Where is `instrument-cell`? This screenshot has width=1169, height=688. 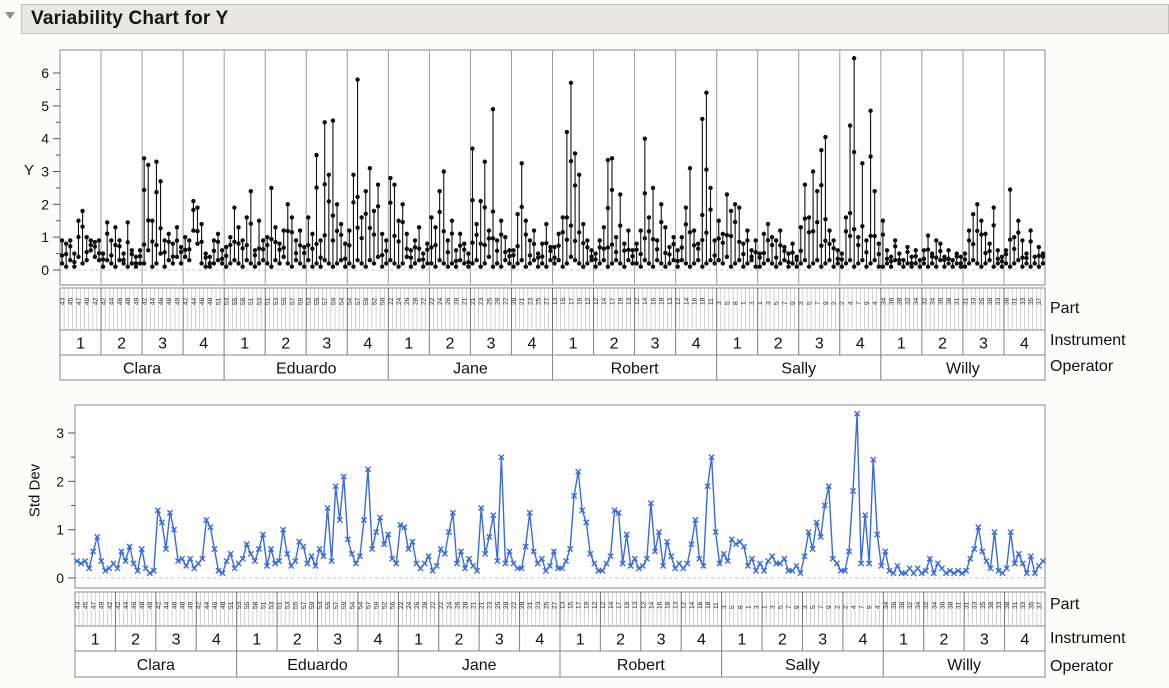
instrument-cell is located at coordinates (80, 342).